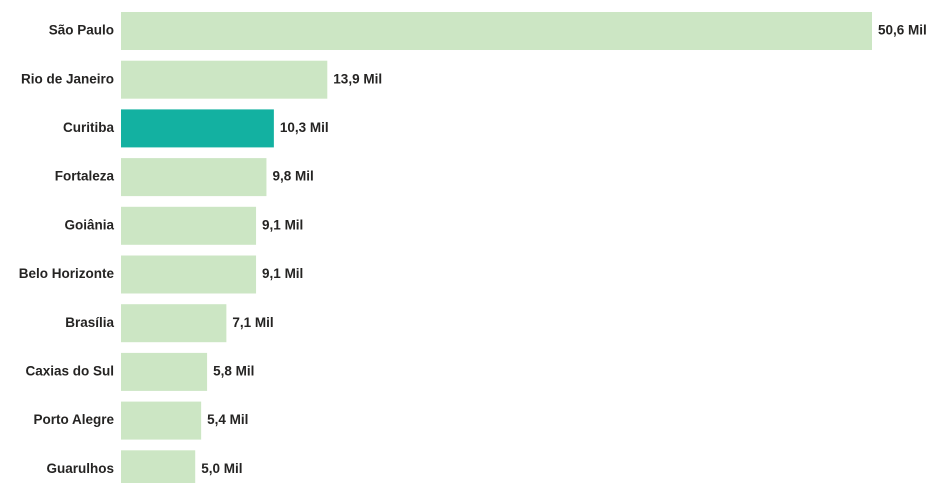  Describe the element at coordinates (89, 322) in the screenshot. I see `category-label: Brasília` at that location.